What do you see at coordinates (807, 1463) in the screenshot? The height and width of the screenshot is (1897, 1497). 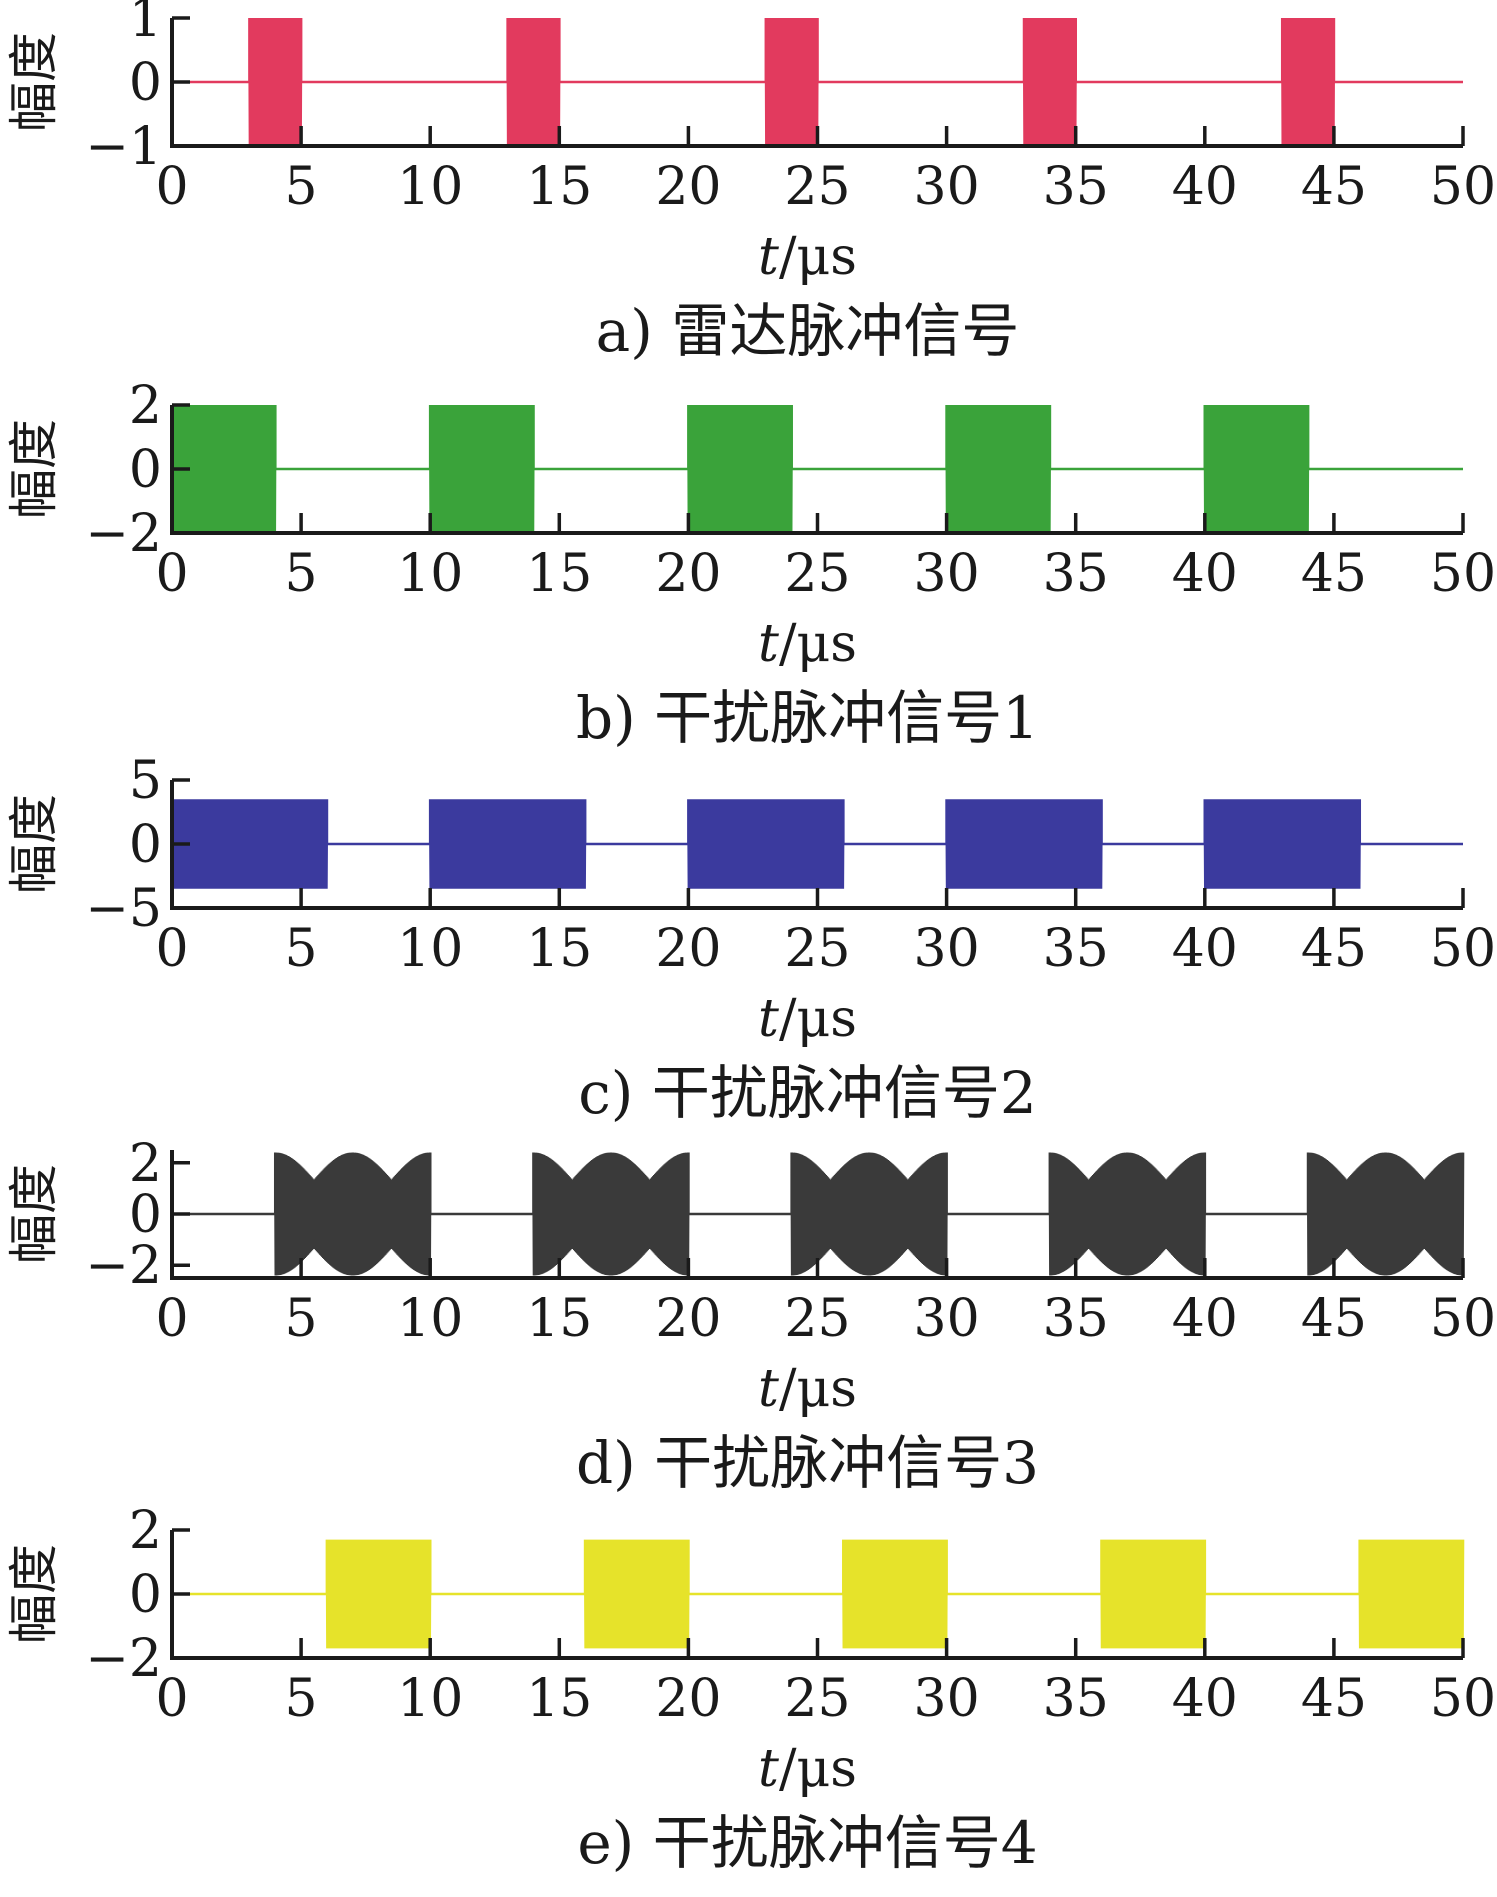 I see `panel-caption: d) 干扰脉冲信号3` at bounding box center [807, 1463].